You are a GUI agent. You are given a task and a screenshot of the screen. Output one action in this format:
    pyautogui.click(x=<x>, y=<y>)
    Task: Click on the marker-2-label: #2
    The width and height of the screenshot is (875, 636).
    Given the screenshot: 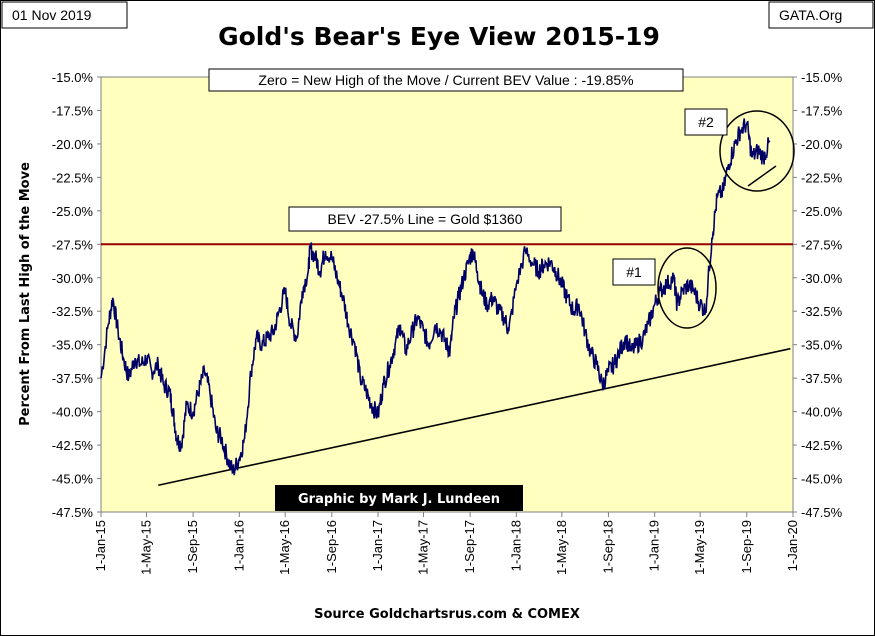 What is the action you would take?
    pyautogui.click(x=706, y=122)
    